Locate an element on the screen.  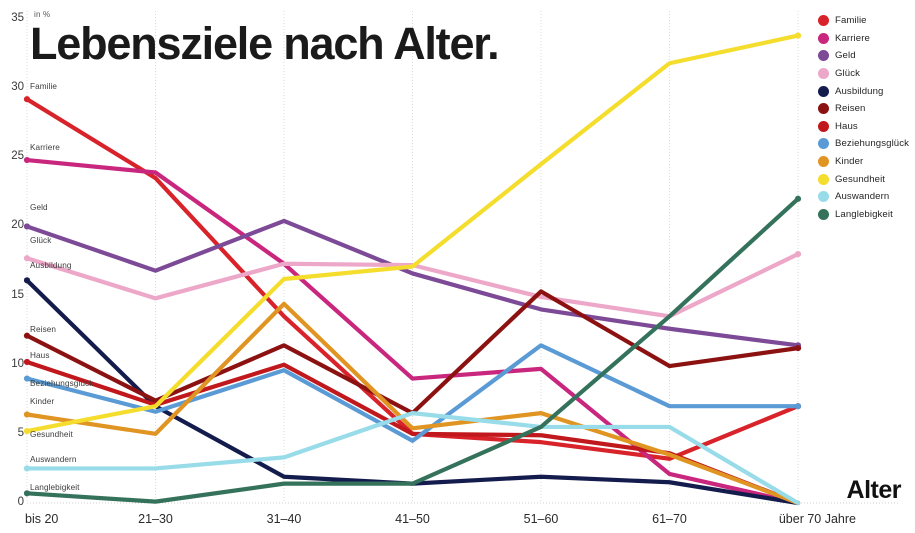
series-label-kinder: Kinder is located at coordinates (42, 401).